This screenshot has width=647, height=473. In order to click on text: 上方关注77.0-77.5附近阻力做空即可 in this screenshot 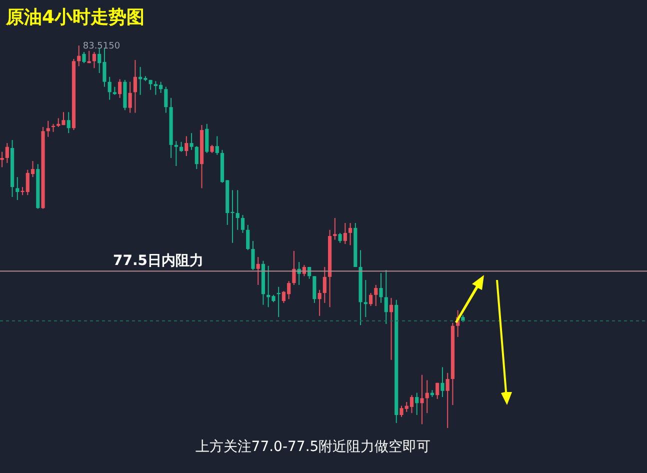, I will do `click(313, 447)`.